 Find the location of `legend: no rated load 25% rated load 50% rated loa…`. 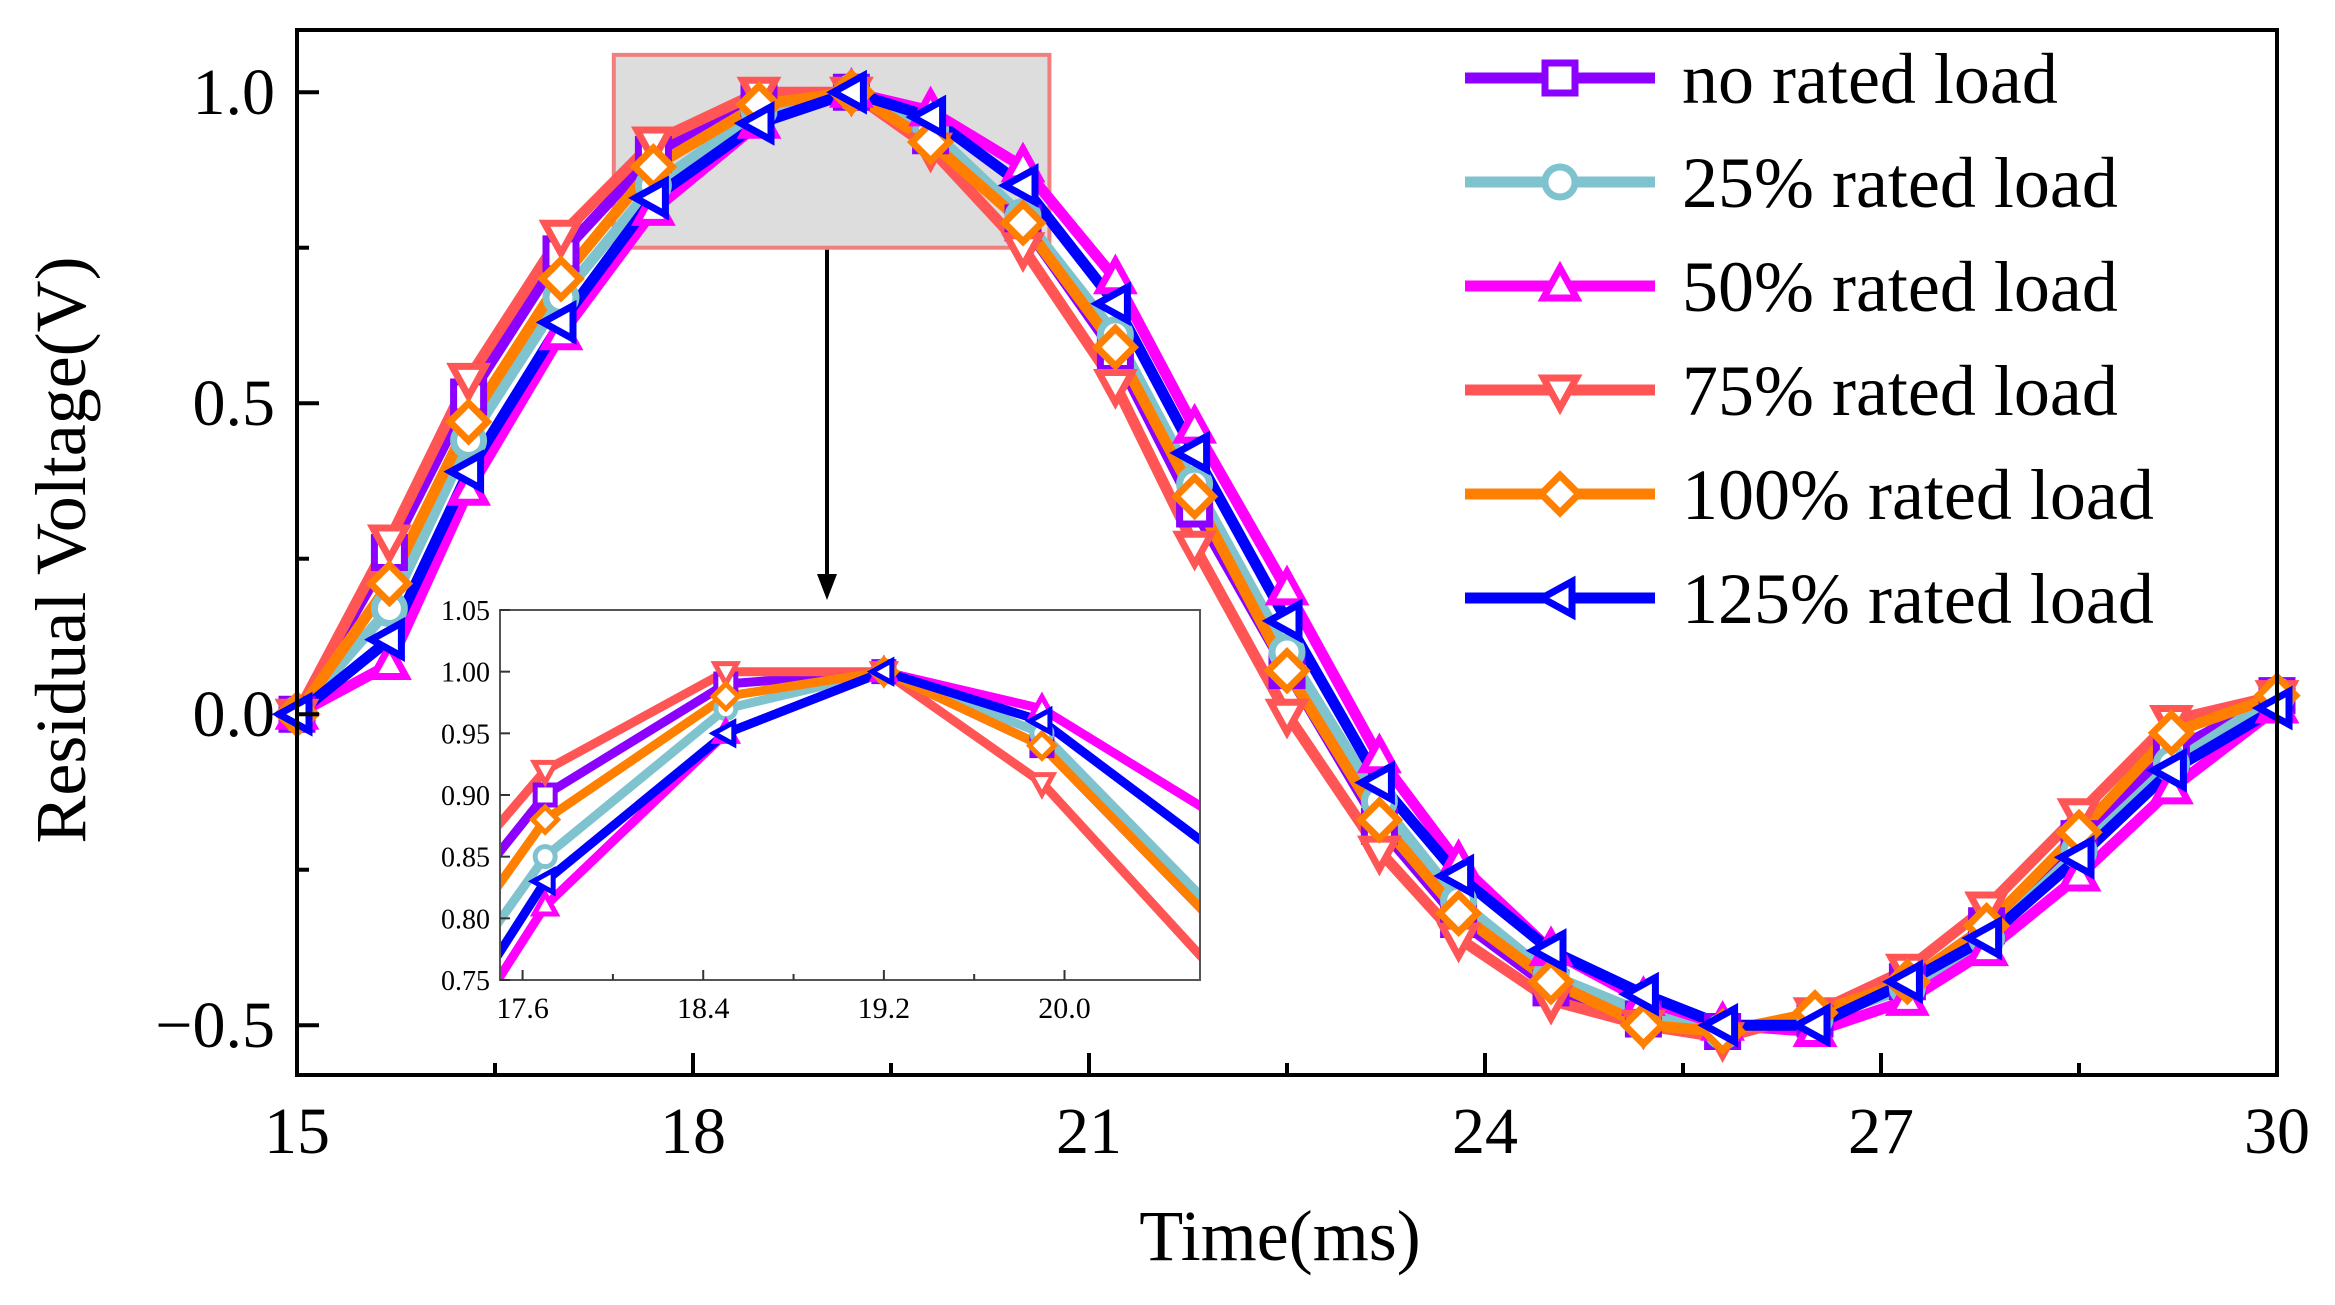

legend: no rated load 25% rated load 50% rated loa… is located at coordinates (1809, 339).